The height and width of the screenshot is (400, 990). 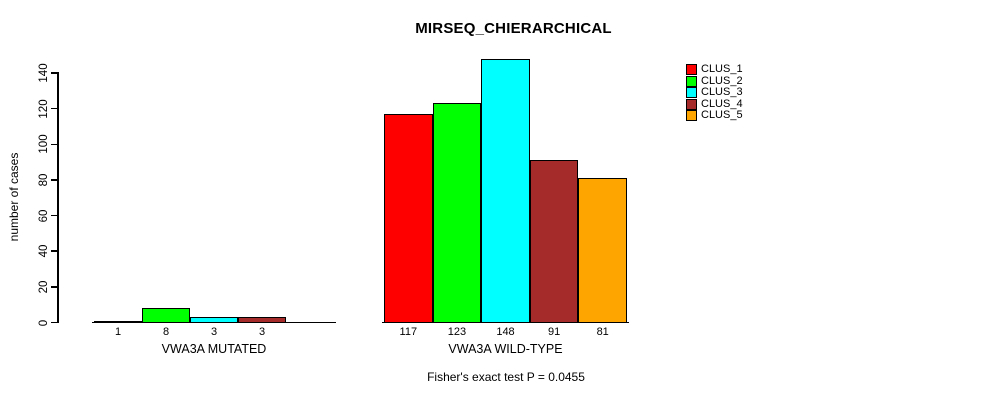 I want to click on legend-label: CLUS_5, so click(x=722, y=115).